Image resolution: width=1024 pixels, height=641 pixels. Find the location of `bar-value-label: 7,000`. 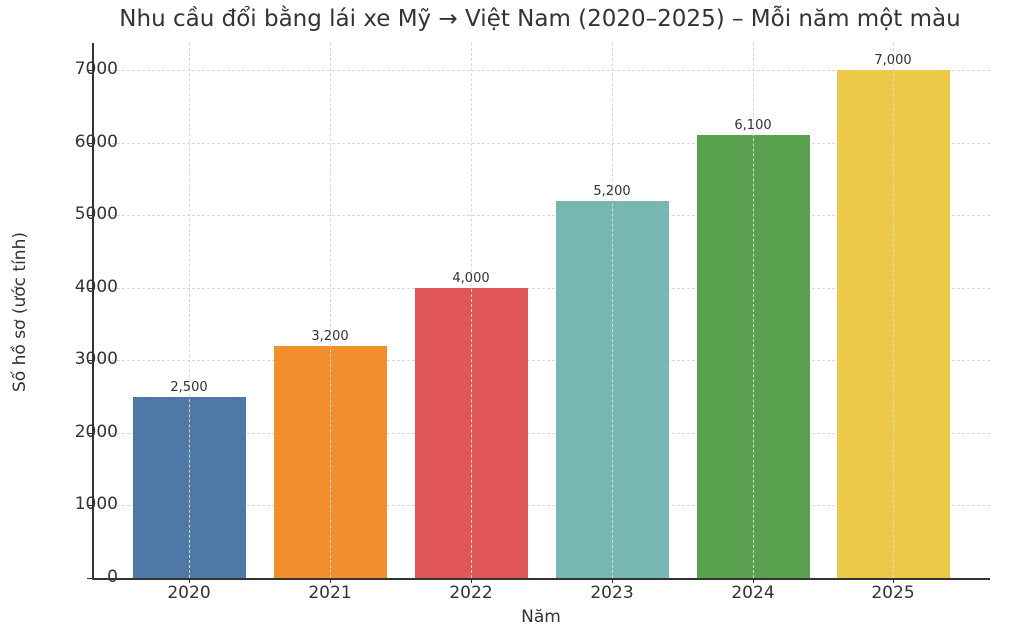

bar-value-label: 7,000 is located at coordinates (893, 60).